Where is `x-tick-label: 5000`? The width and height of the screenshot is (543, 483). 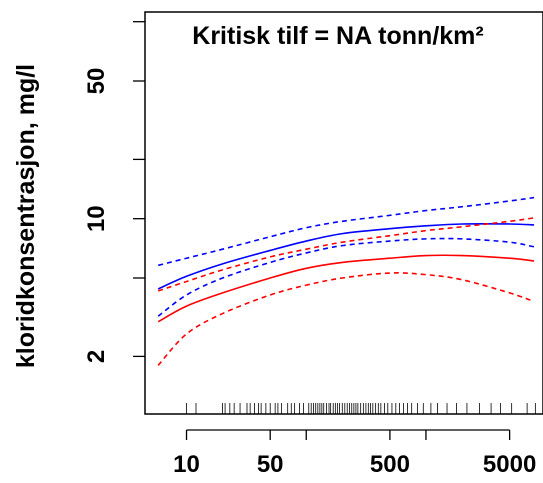 x-tick-label: 5000 is located at coordinates (509, 464).